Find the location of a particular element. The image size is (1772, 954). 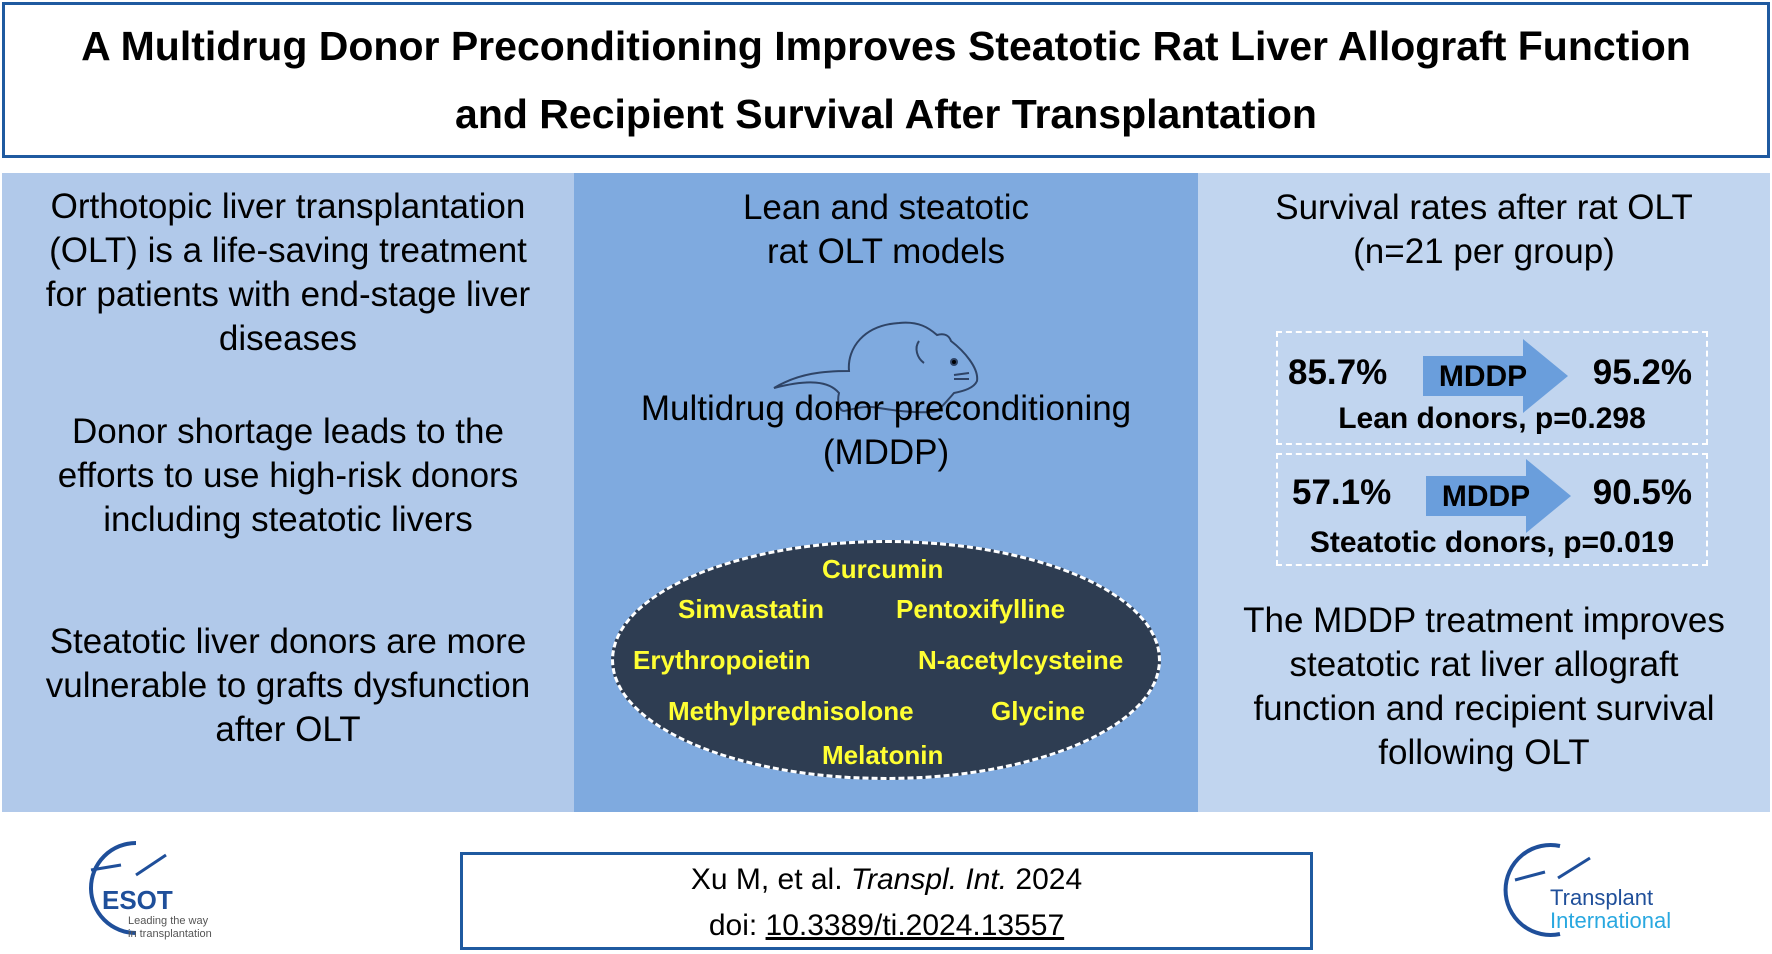

transplant-international-logo: Transplant International is located at coordinates (1610, 890).